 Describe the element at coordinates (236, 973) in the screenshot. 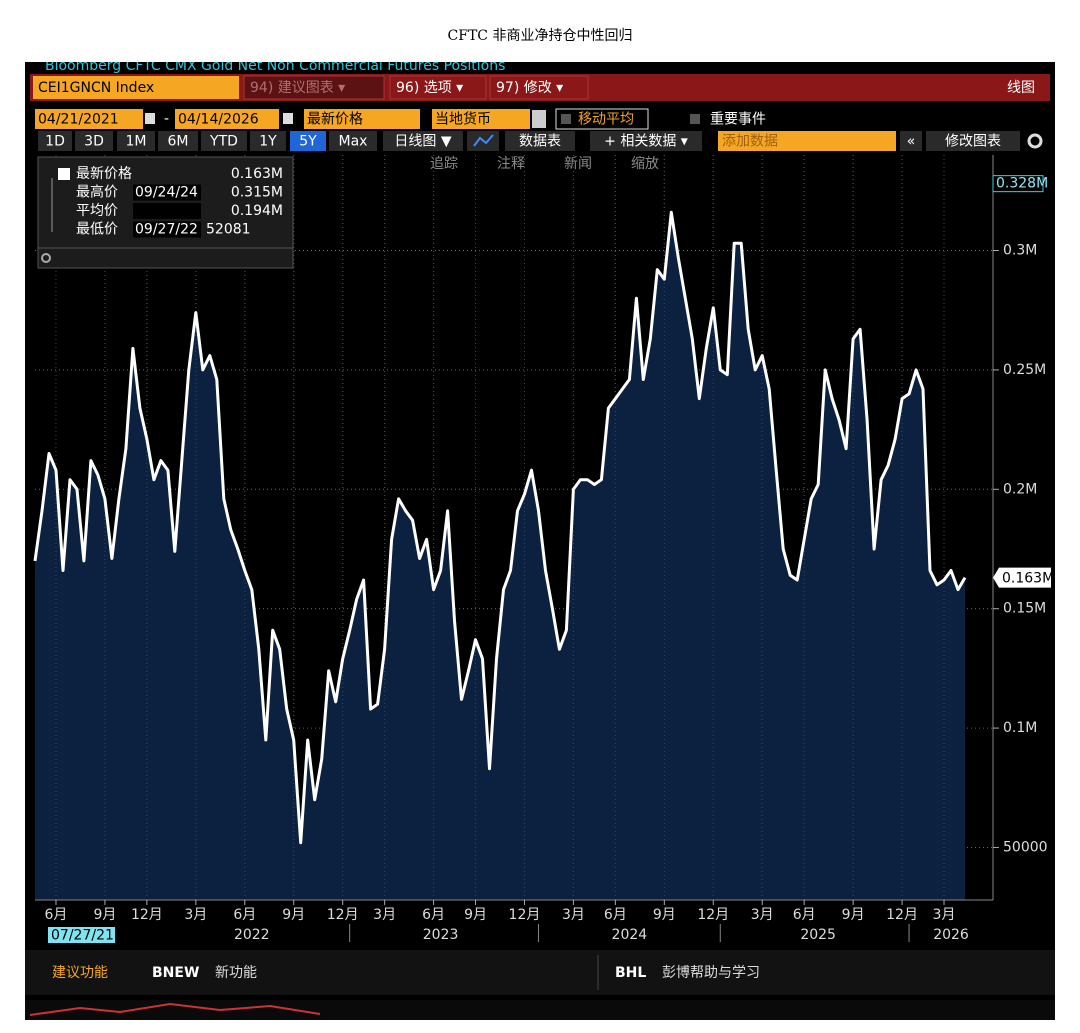

I see `footer-text: 新功能` at that location.